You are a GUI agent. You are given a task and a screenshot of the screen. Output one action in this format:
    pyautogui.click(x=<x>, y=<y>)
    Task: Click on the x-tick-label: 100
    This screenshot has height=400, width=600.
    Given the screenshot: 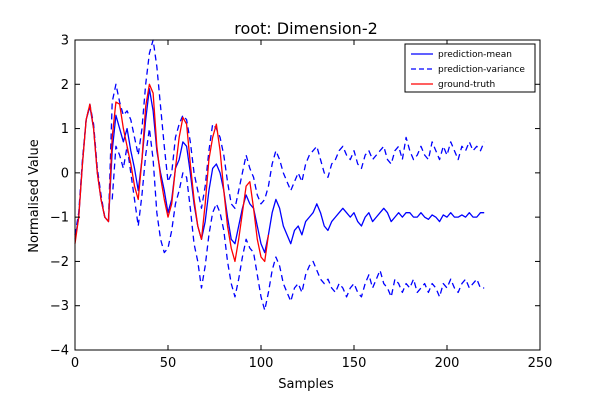 What is the action you would take?
    pyautogui.click(x=261, y=363)
    